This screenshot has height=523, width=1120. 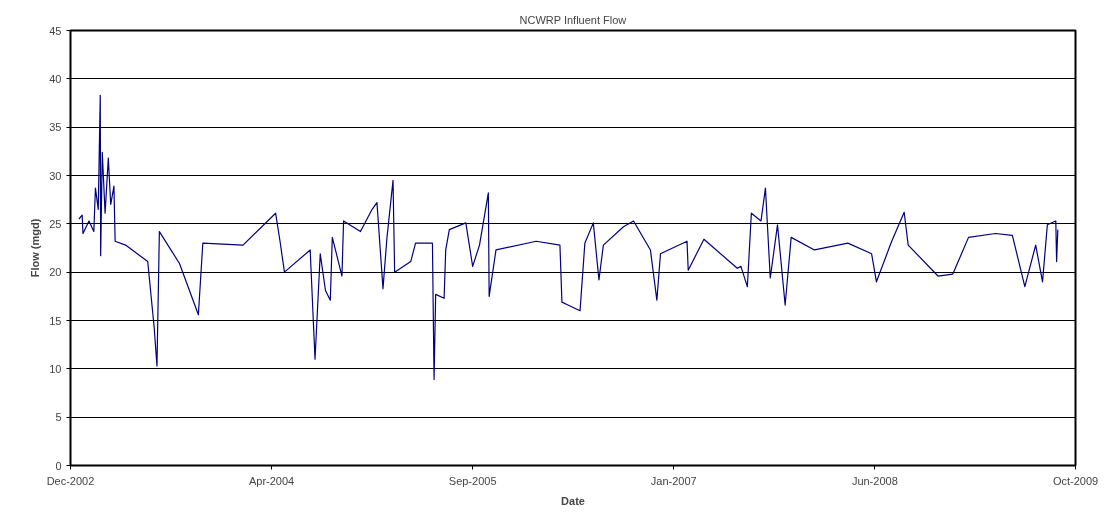 I want to click on x-tick-label: Dec-2002, so click(x=70, y=480).